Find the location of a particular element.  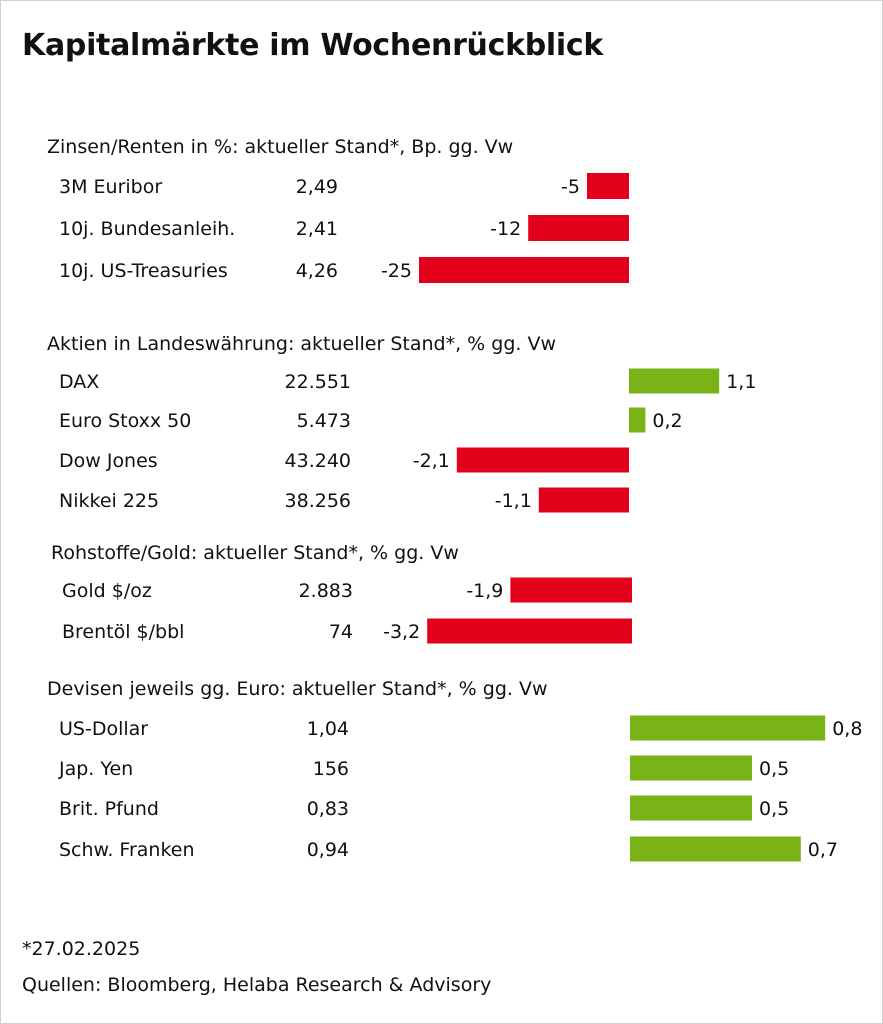

row-level: 2,49 is located at coordinates (317, 187).